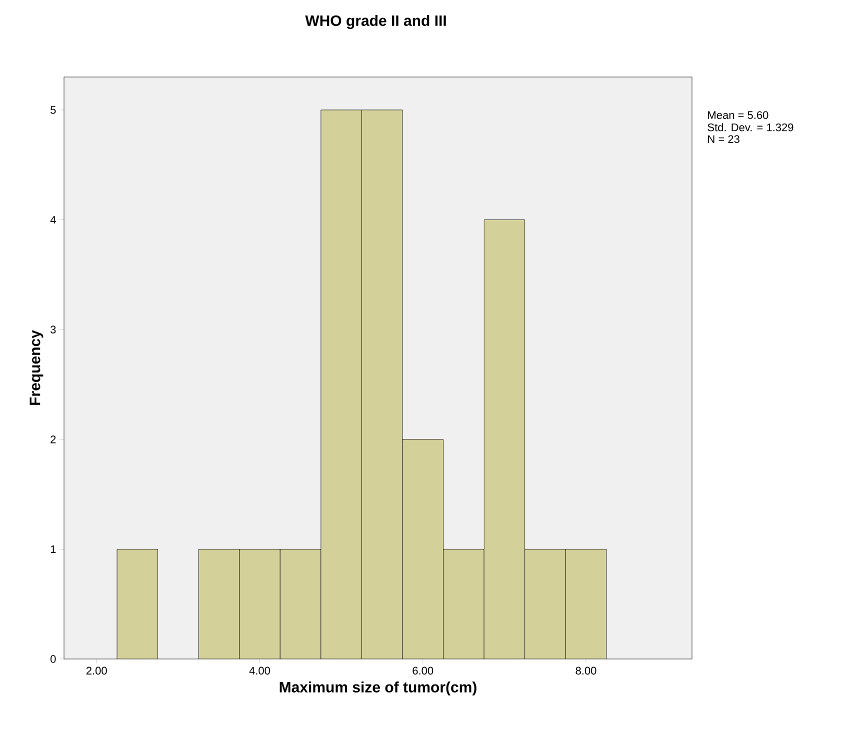 This screenshot has height=733, width=842. What do you see at coordinates (738, 115) in the screenshot?
I see `text: Mean = 5.60` at bounding box center [738, 115].